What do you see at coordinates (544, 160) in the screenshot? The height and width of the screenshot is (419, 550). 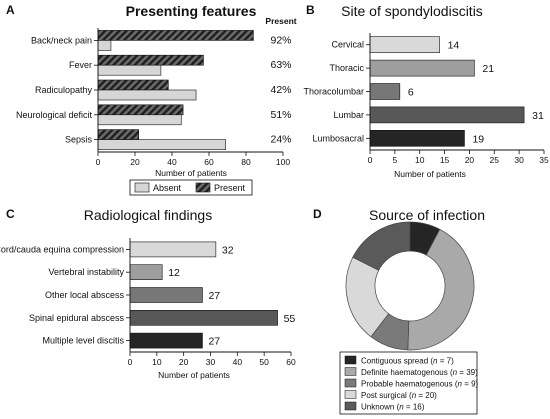 I see `panel-b-xtick-label: 35` at bounding box center [544, 160].